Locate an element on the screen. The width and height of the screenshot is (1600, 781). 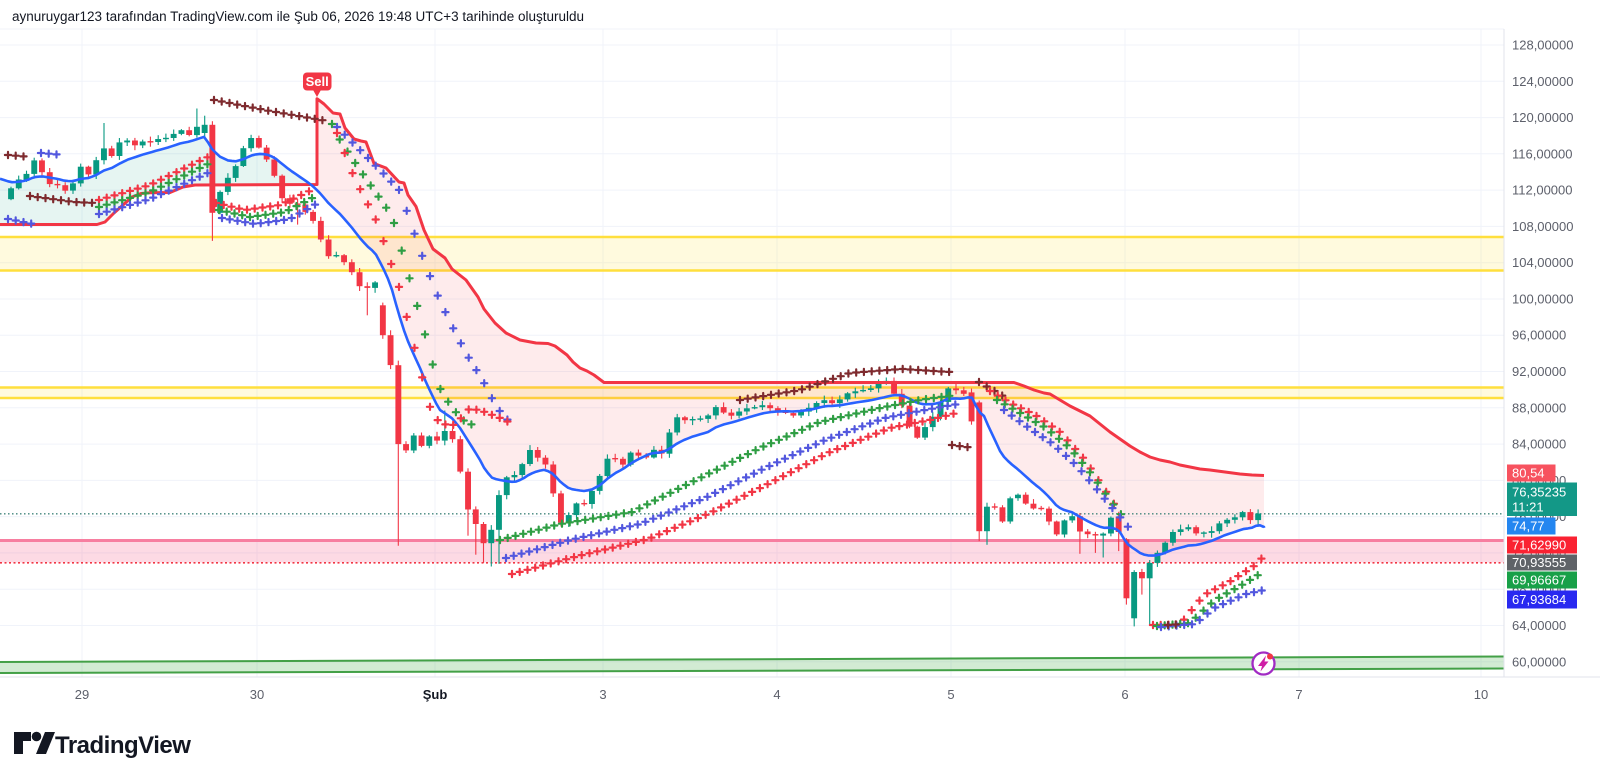
svg-text: 124,00000 is located at coordinates (1542, 81).